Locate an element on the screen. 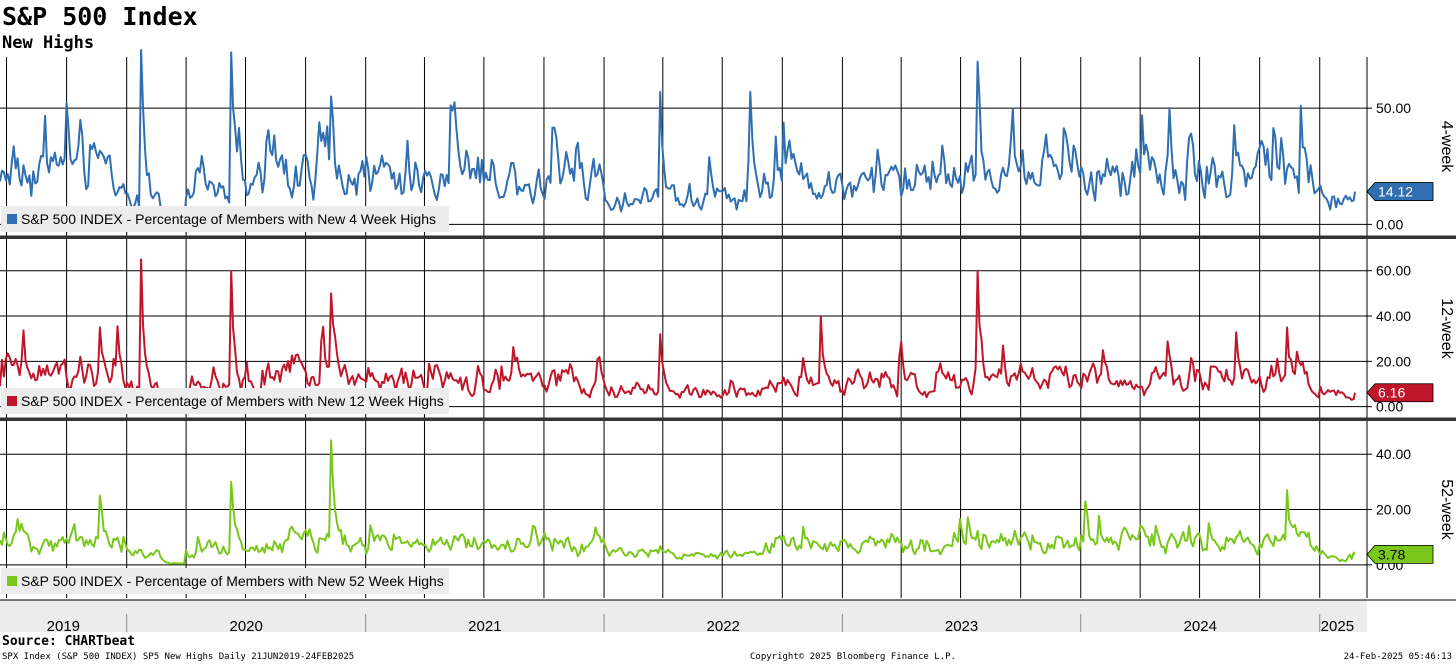 The height and width of the screenshot is (665, 1456). chart-title: S&P 500 Index is located at coordinates (100, 16).